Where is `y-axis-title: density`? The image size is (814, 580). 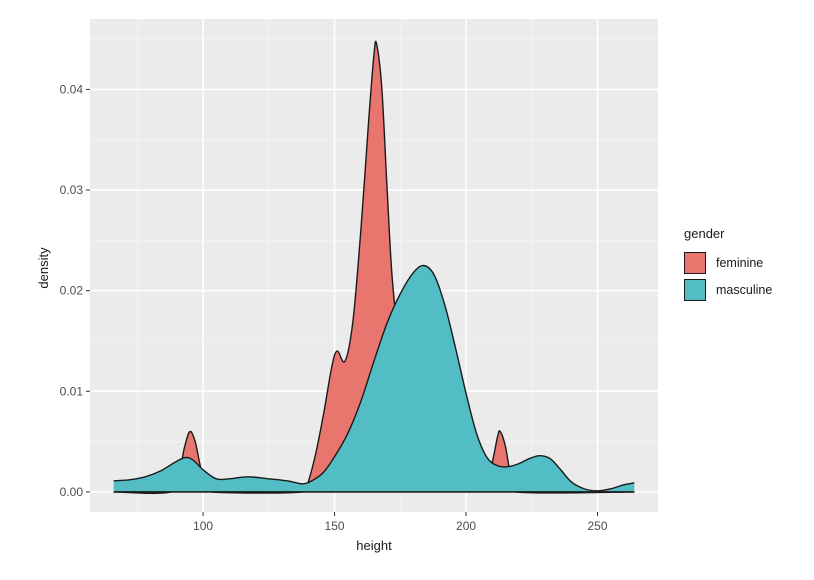 y-axis-title: density is located at coordinates (43, 268).